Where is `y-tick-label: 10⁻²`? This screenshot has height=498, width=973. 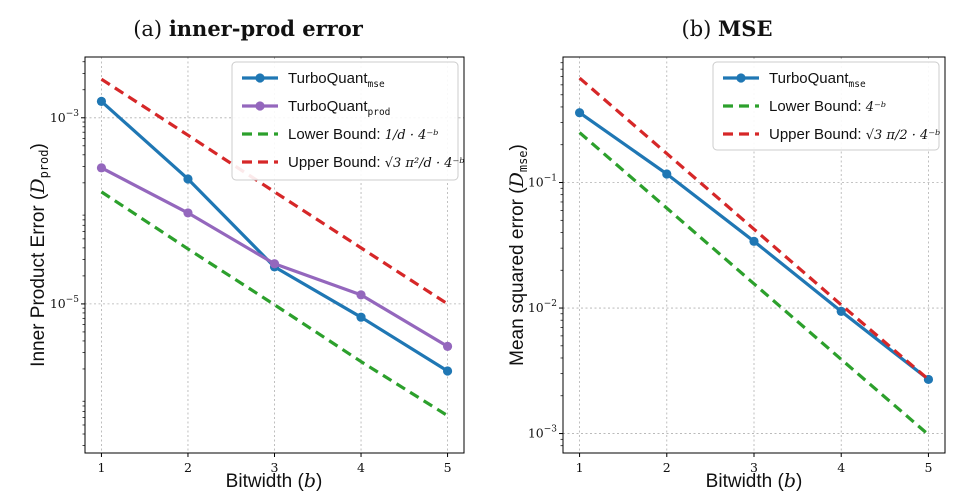
y-tick-label: 10⁻² is located at coordinates (542, 307).